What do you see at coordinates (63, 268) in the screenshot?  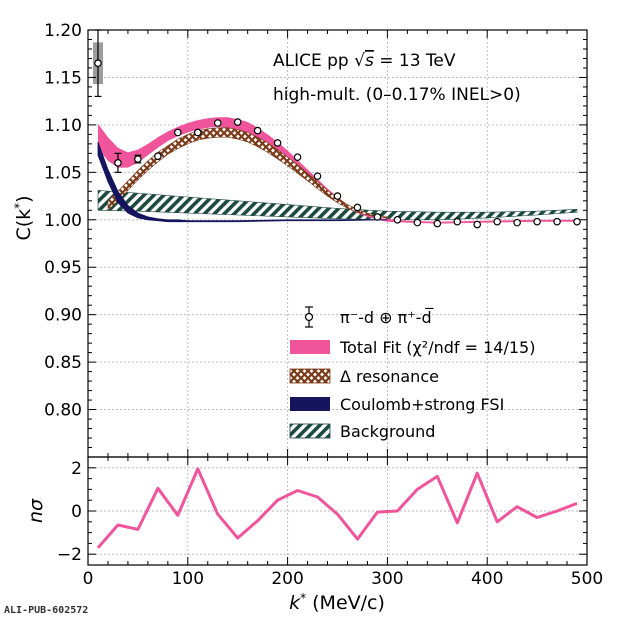 I see `top-y-tick-label: 0.95` at bounding box center [63, 268].